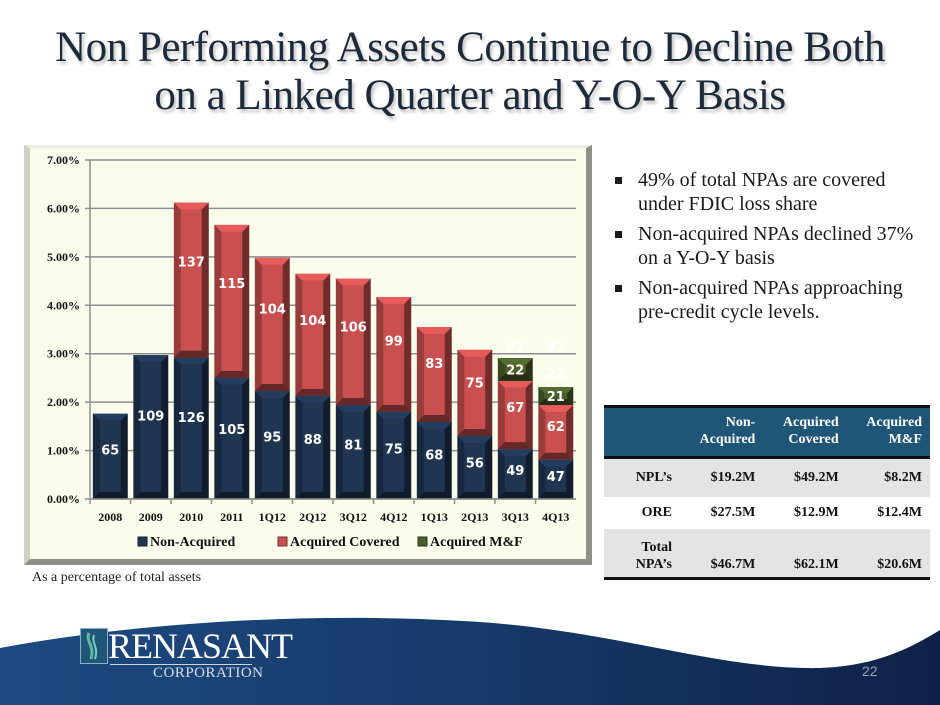 This screenshot has height=705, width=940. Describe the element at coordinates (200, 646) in the screenshot. I see `logo-wordmark: RENASANT` at that location.